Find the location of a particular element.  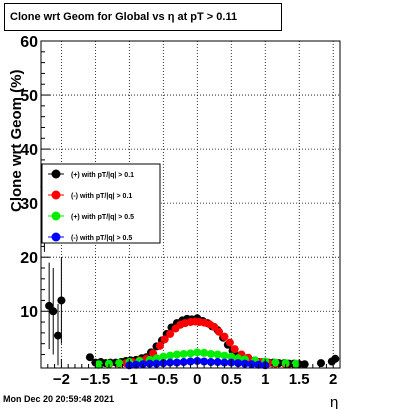

x-tick-label: −2 is located at coordinates (61, 379).